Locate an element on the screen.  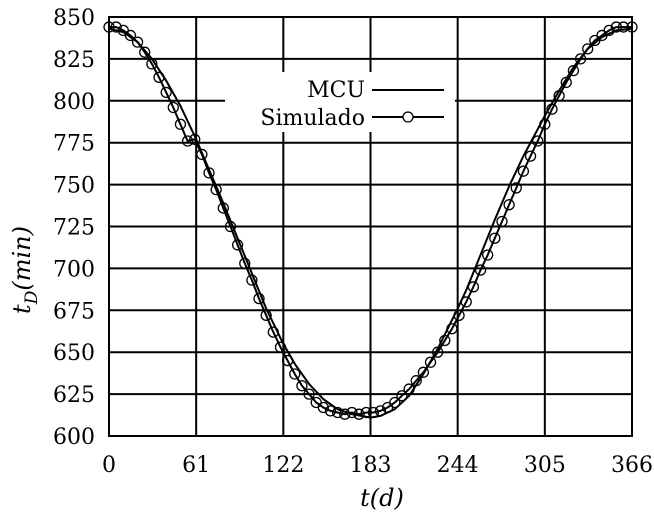
x-tick-labels: 0 61 122 183 244 305 366 is located at coordinates (377, 465).